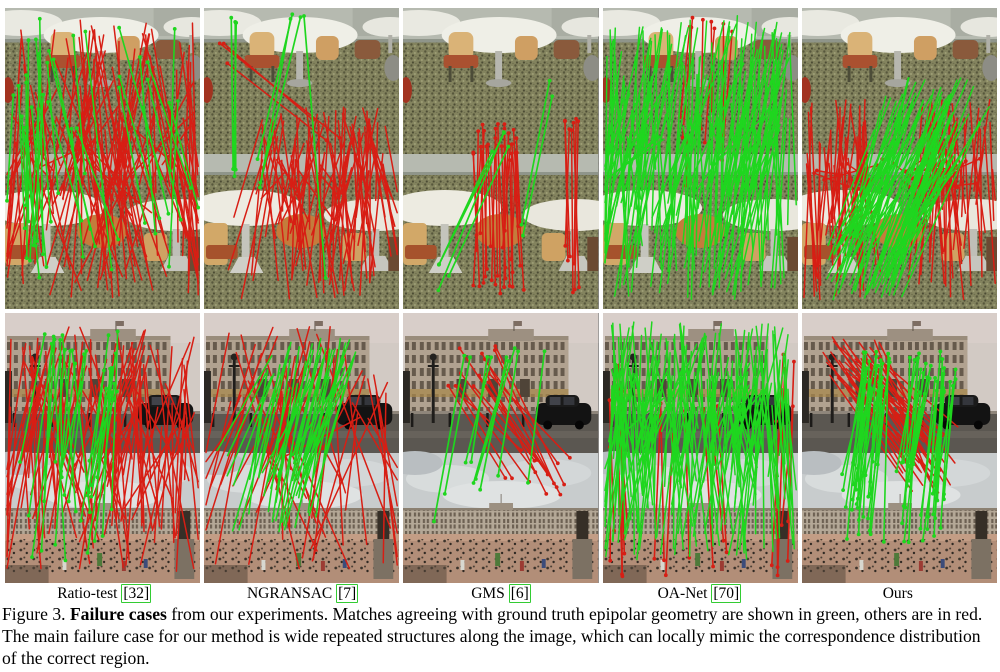 This screenshot has height=672, width=1000. Describe the element at coordinates (118, 614) in the screenshot. I see `caption-bold: Failure cases` at that location.